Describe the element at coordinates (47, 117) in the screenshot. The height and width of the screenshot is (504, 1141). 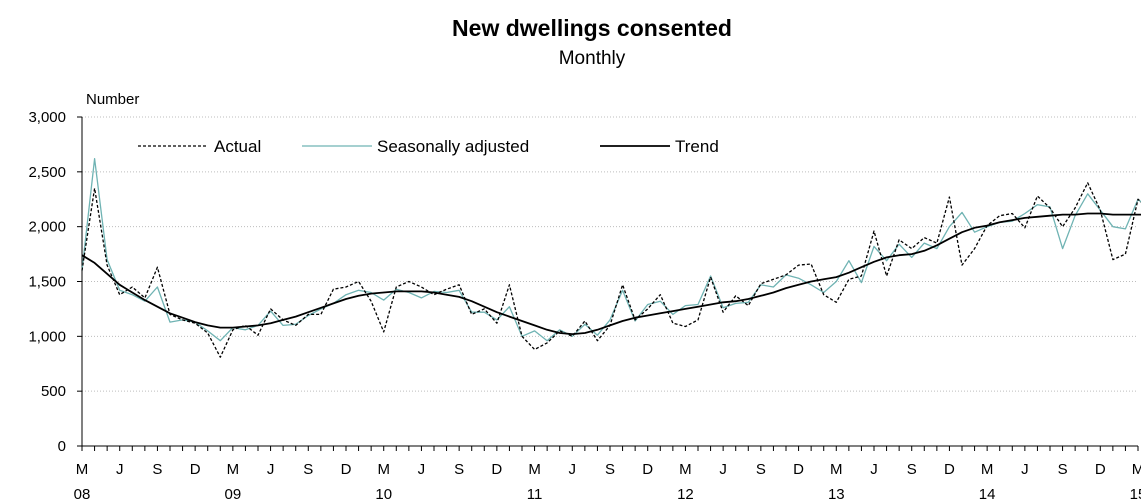
I see `y-tick-label: 3,000` at that location.